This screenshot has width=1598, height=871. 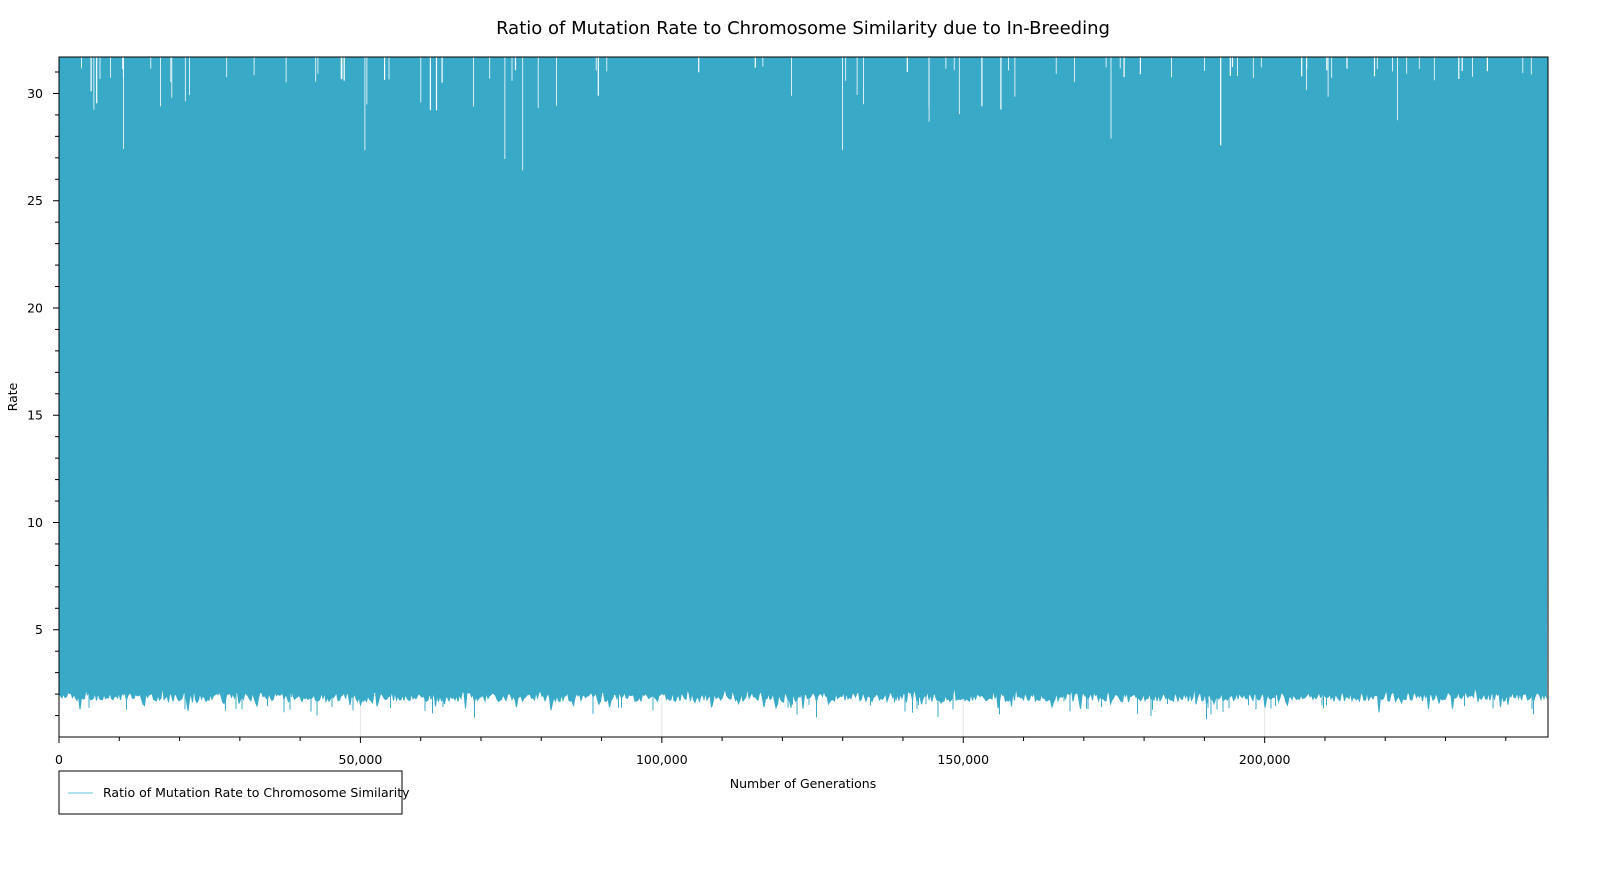 I want to click on series-spikes, so click(x=806, y=114).